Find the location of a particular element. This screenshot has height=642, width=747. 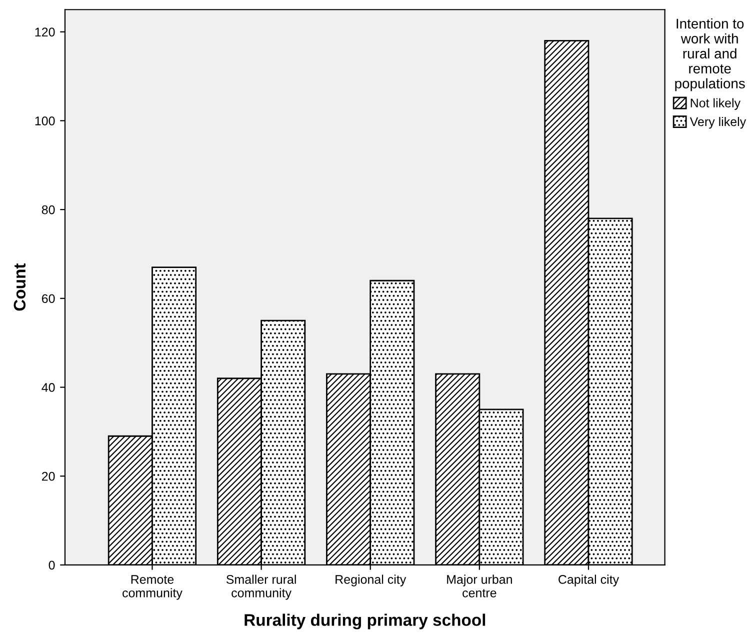

y-tick-label: 40 is located at coordinates (48, 387).